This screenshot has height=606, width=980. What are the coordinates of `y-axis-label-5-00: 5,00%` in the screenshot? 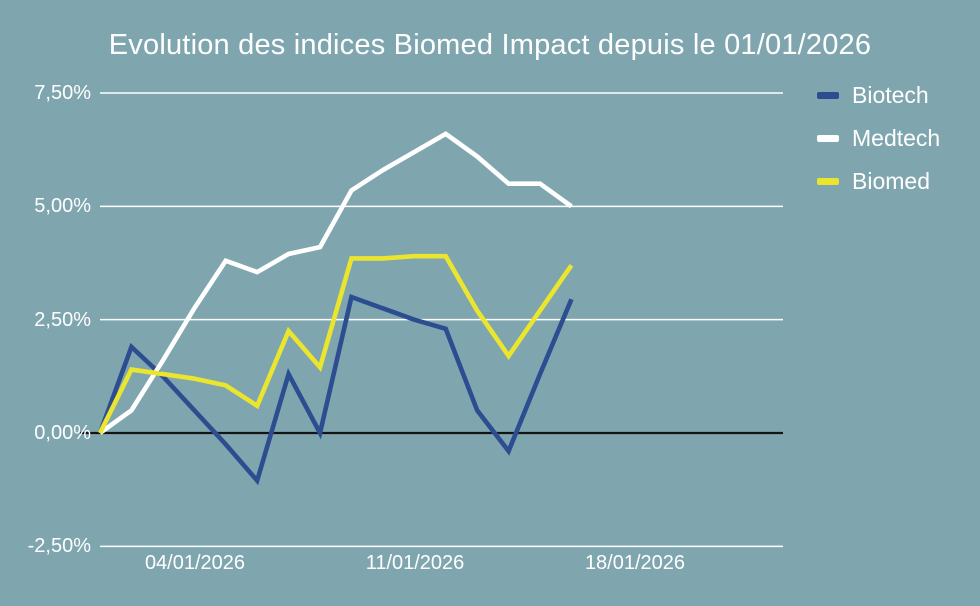 It's located at (62, 206).